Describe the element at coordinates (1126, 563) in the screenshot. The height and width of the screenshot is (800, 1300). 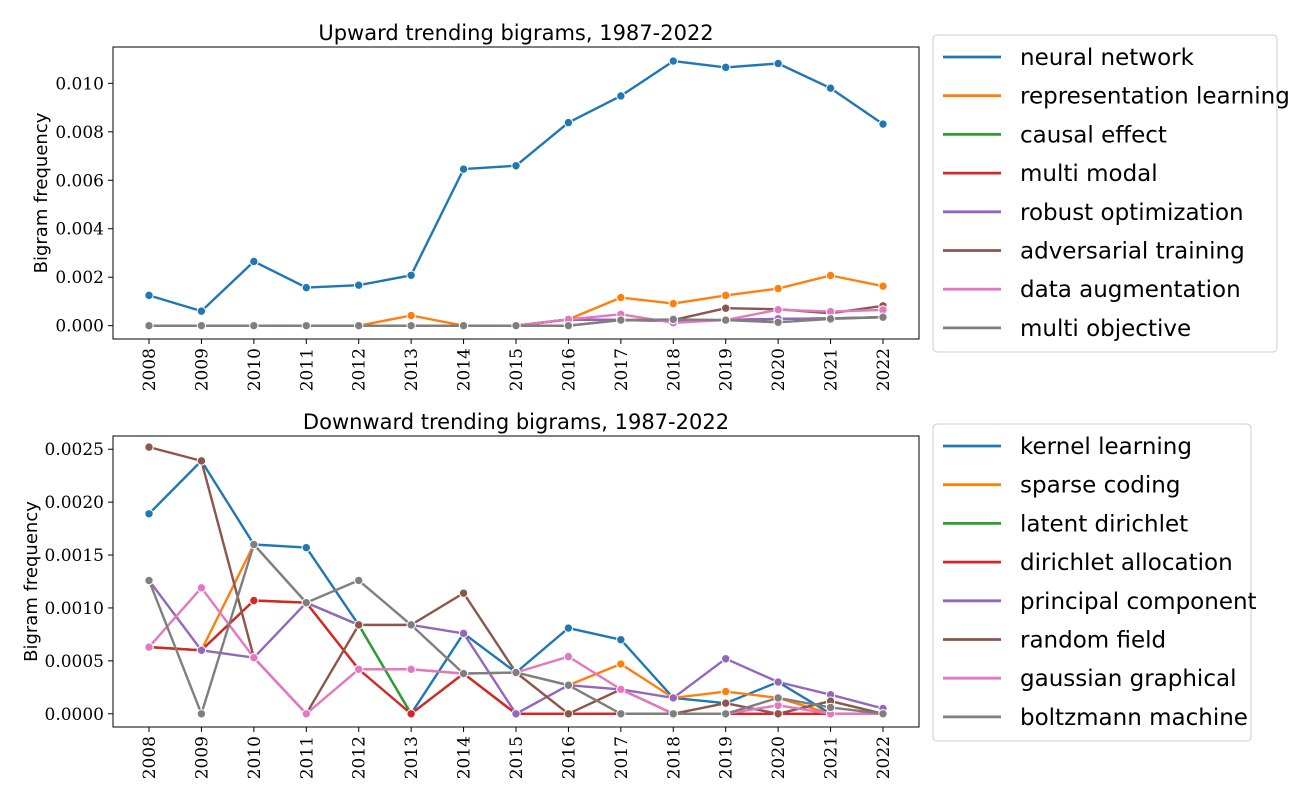
I see `legend-entry: dirichlet allocation` at that location.